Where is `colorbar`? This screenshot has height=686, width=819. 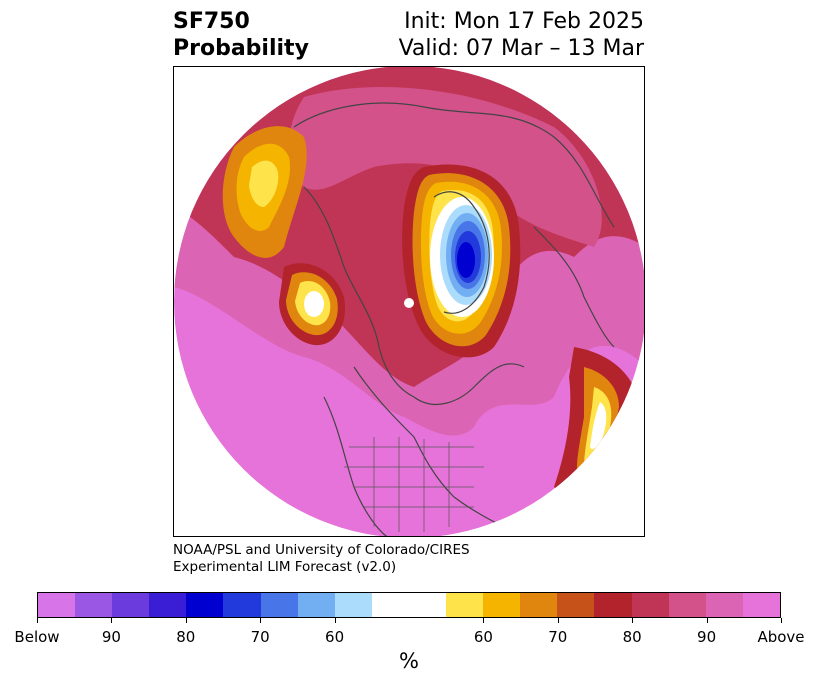 colorbar is located at coordinates (409, 605).